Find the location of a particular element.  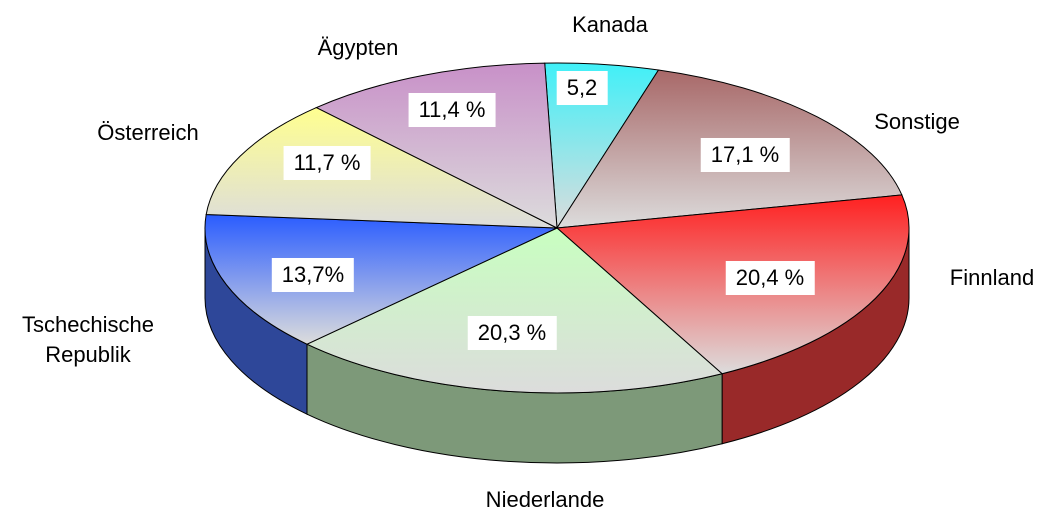

value-label: 20,3 % is located at coordinates (512, 333).